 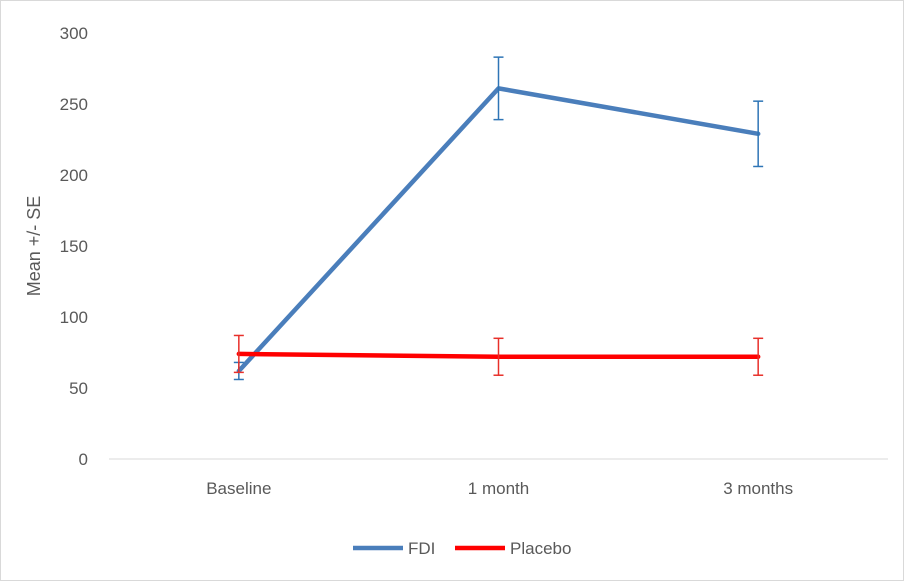 I want to click on y-axis-title: Mean +/- SE, so click(x=34, y=246).